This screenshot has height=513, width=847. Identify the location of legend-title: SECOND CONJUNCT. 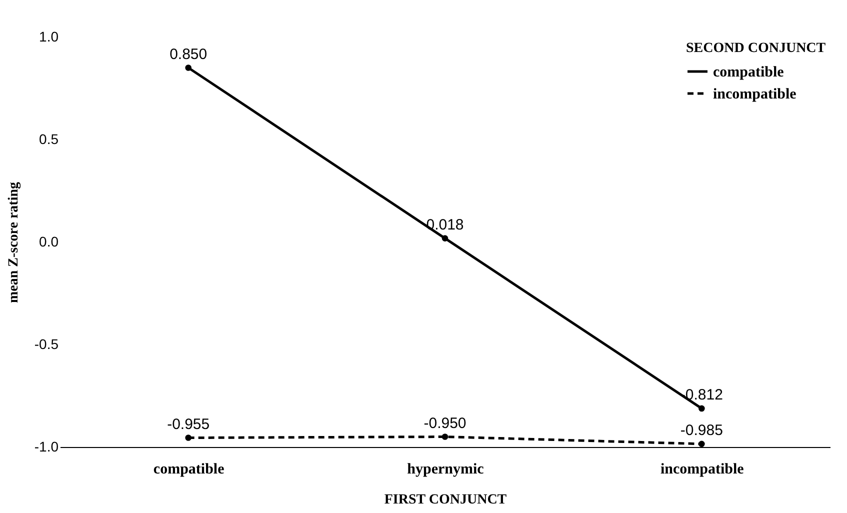
(756, 48).